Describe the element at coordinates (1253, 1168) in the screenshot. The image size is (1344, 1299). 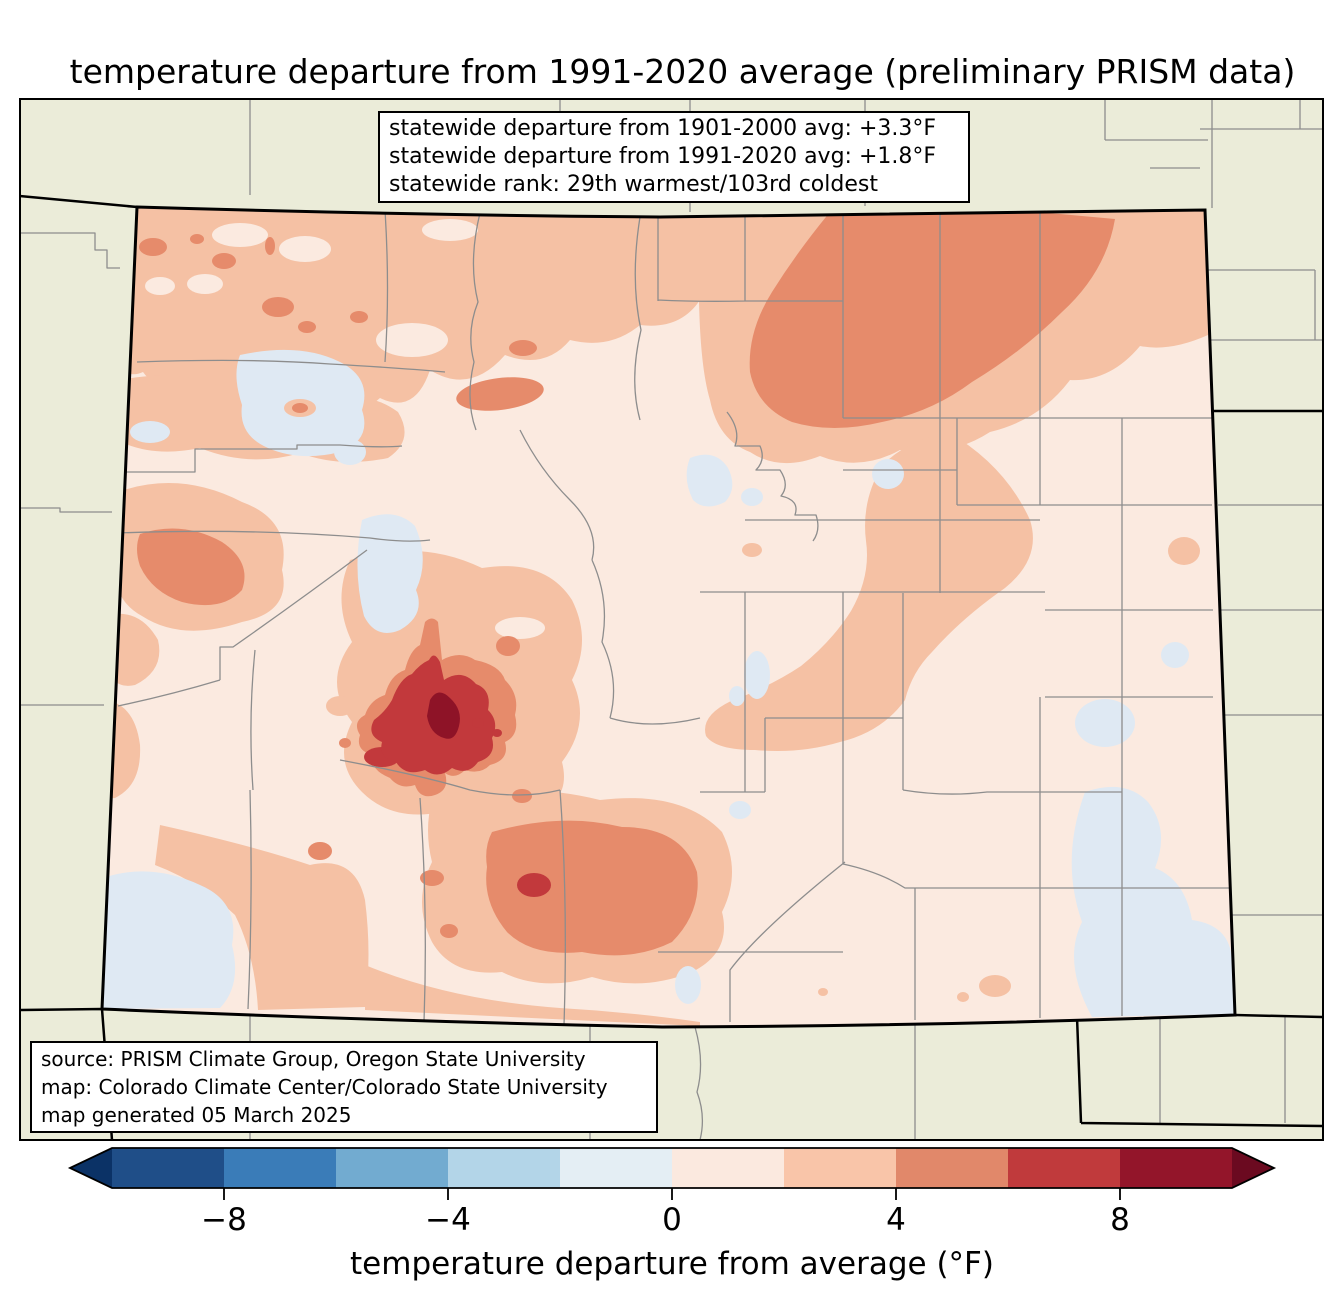
I see `colorbar-over-arrow` at that location.